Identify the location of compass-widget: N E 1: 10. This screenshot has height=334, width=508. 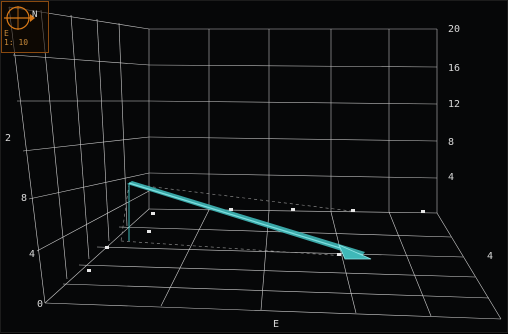
(25, 27).